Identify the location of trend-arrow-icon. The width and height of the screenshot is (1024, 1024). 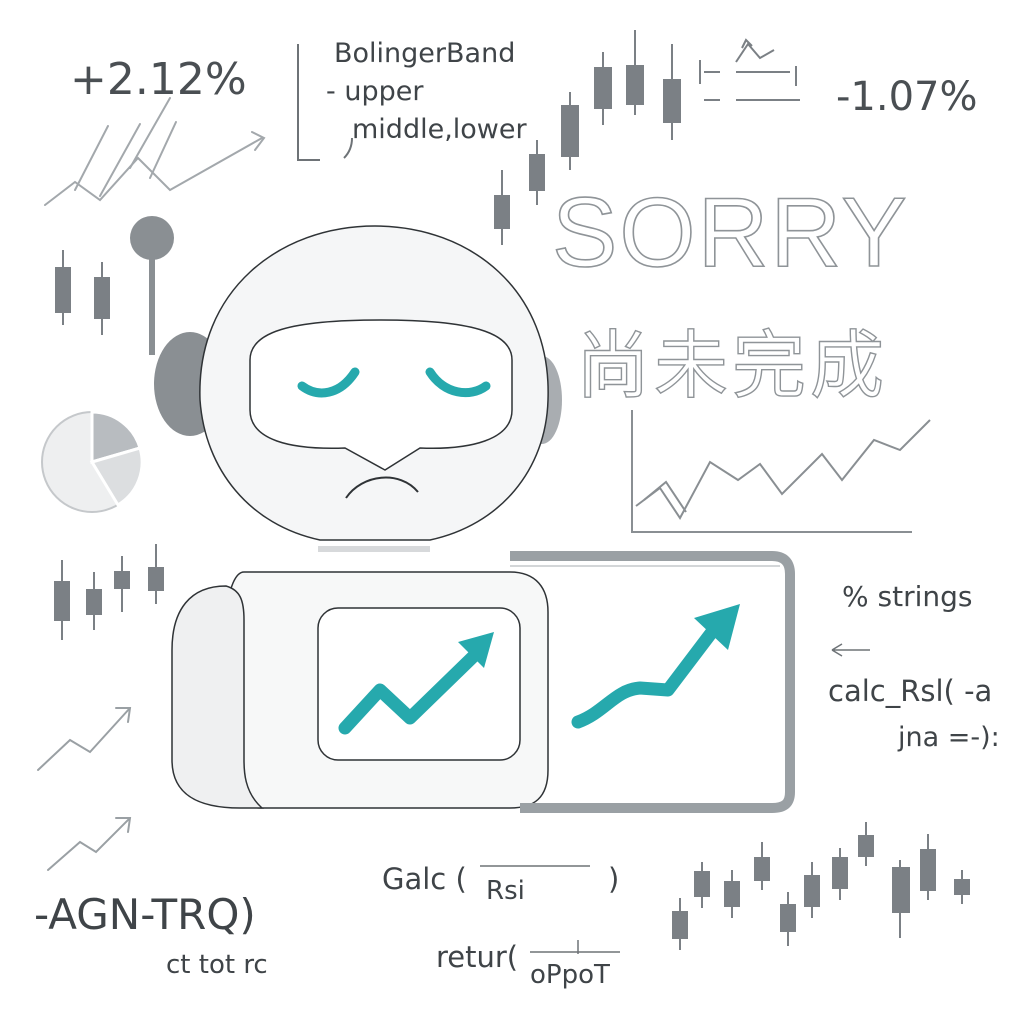
(84, 789).